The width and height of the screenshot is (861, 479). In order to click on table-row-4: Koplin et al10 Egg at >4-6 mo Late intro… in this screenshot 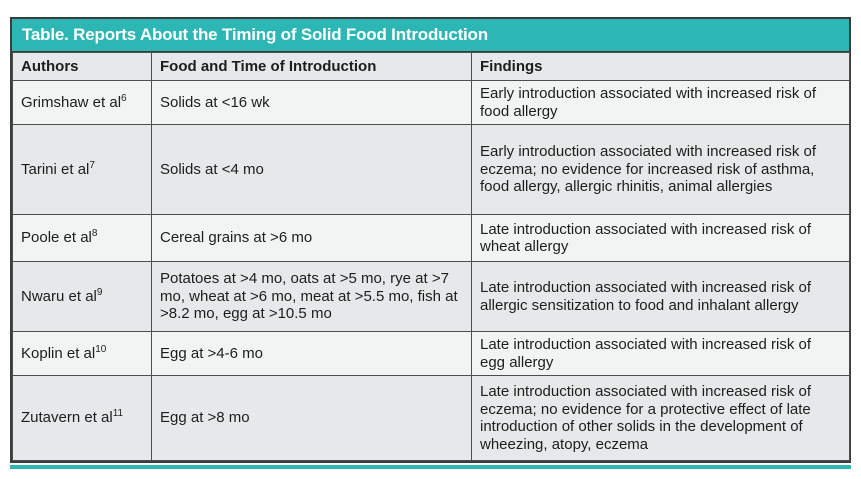, I will do `click(431, 353)`.